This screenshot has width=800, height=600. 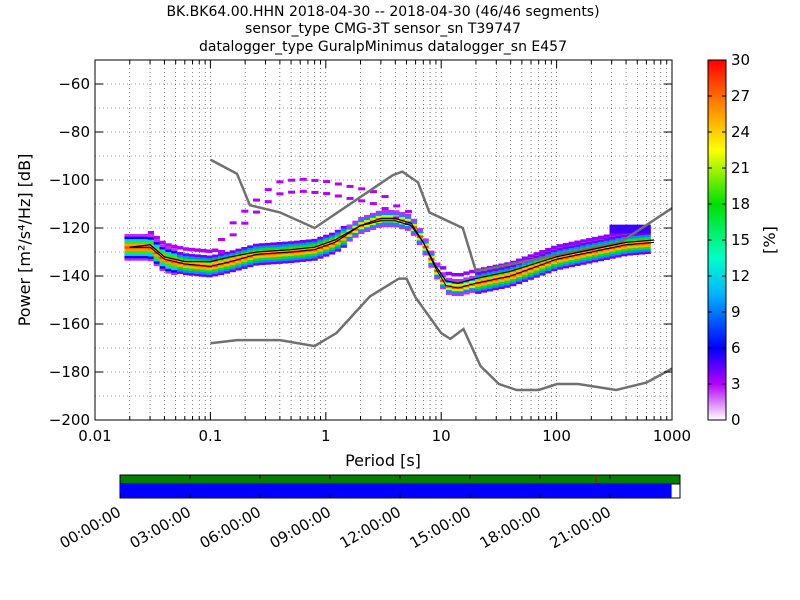 What do you see at coordinates (370, 527) in the screenshot?
I see `time-label: 12:00:00` at bounding box center [370, 527].